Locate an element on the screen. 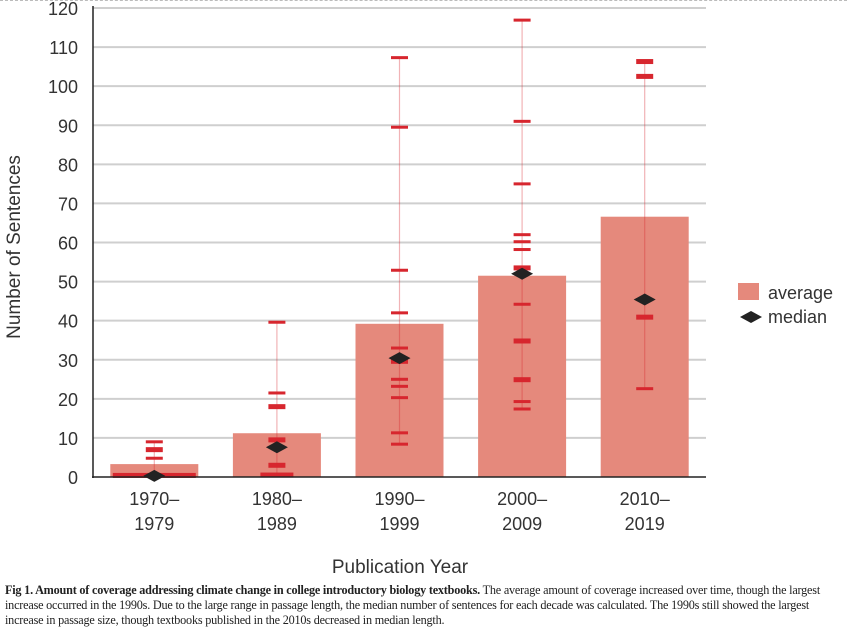  x-tick-label: 1979 is located at coordinates (154, 524).